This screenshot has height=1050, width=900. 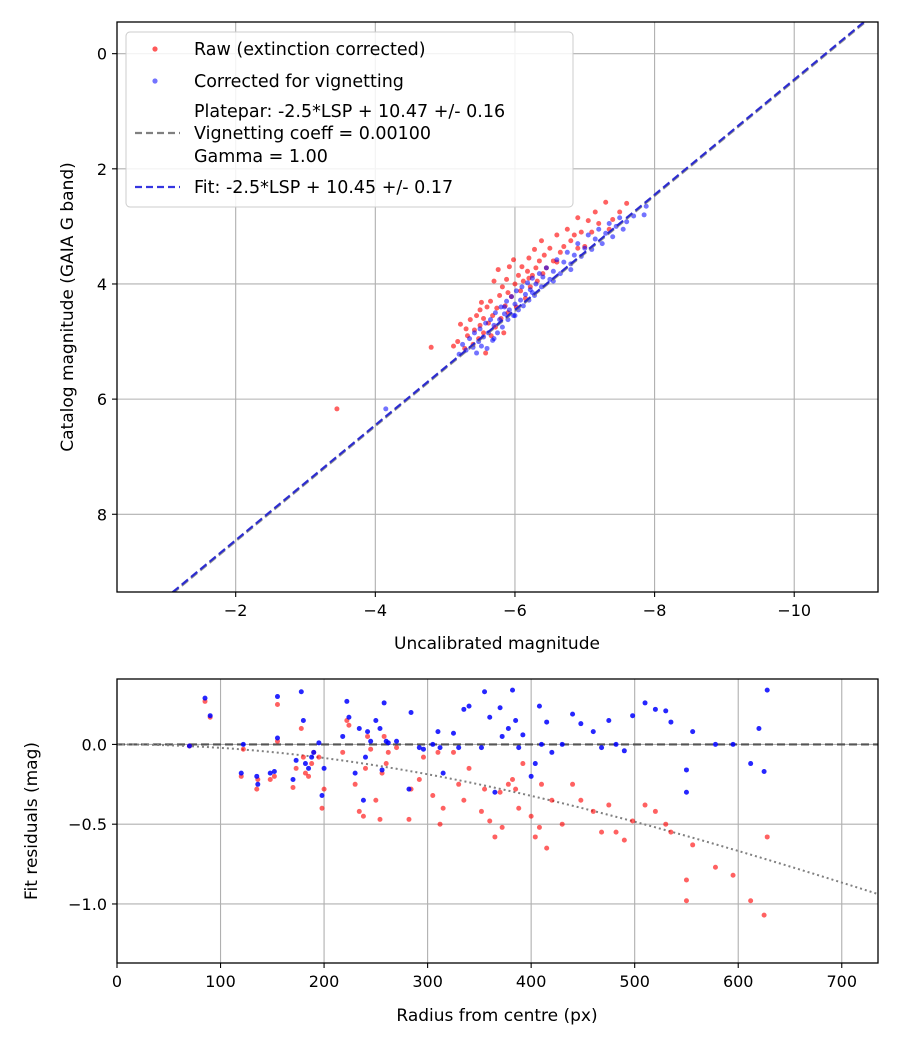 I want to click on residuals-x-tick-label: 400, so click(x=531, y=981).